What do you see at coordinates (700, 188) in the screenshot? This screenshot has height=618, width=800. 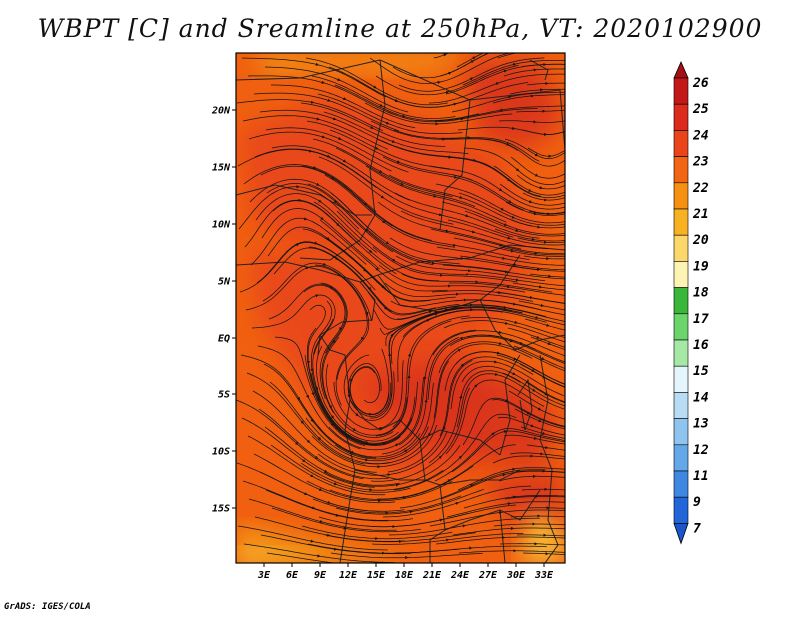 I see `colorbar-label: 22` at bounding box center [700, 188].